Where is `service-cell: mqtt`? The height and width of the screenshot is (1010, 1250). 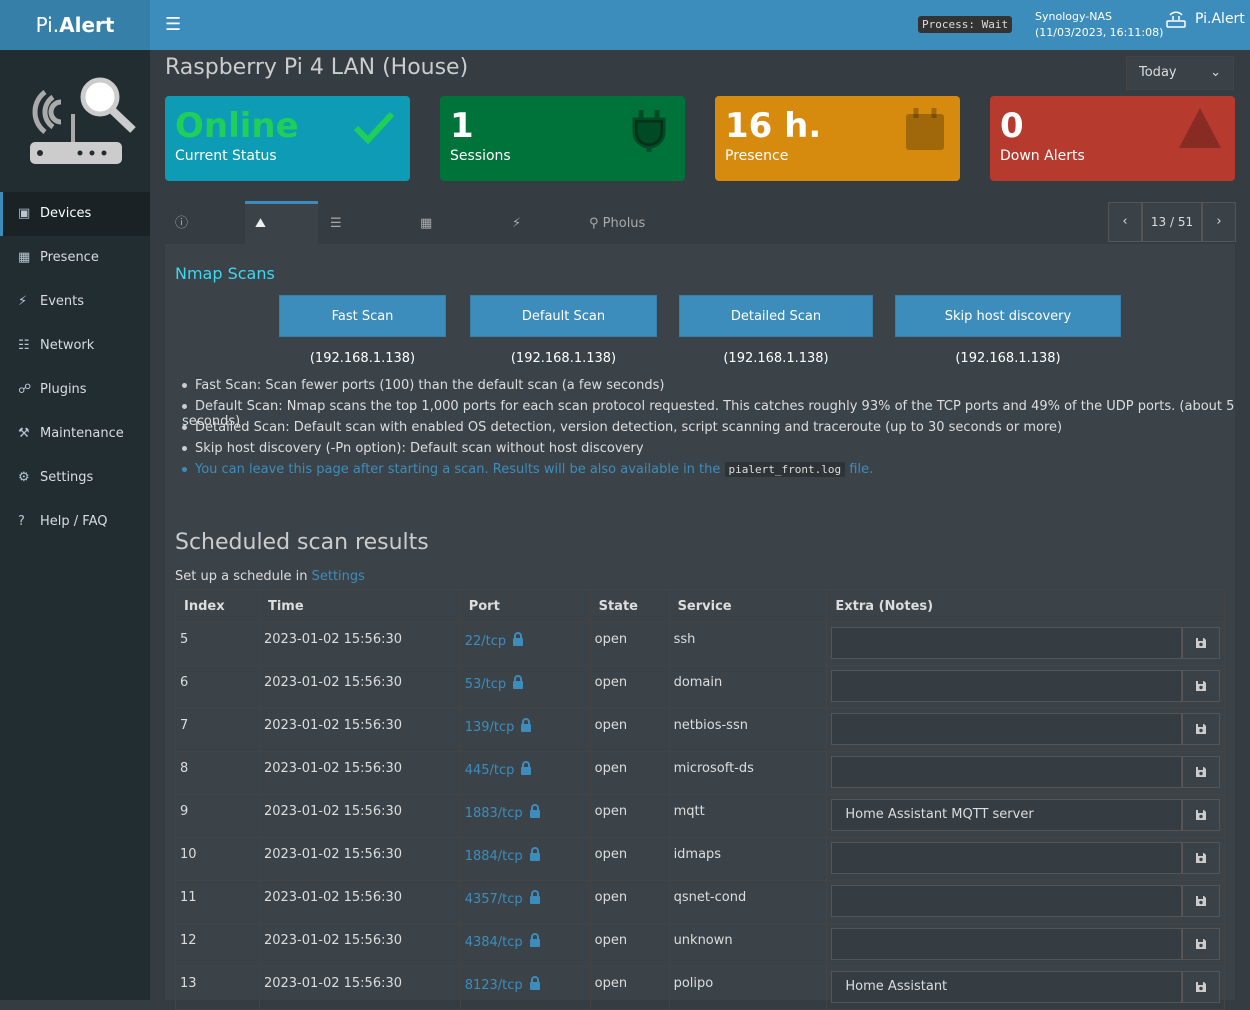
service-cell: mqtt is located at coordinates (748, 816).